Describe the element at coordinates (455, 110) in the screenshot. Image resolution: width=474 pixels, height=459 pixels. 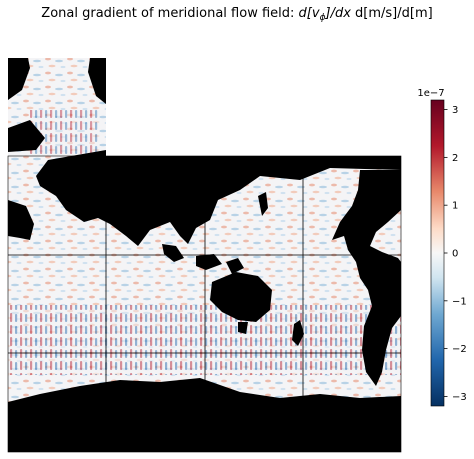
I see `colorbar-tick-label: 3` at that location.